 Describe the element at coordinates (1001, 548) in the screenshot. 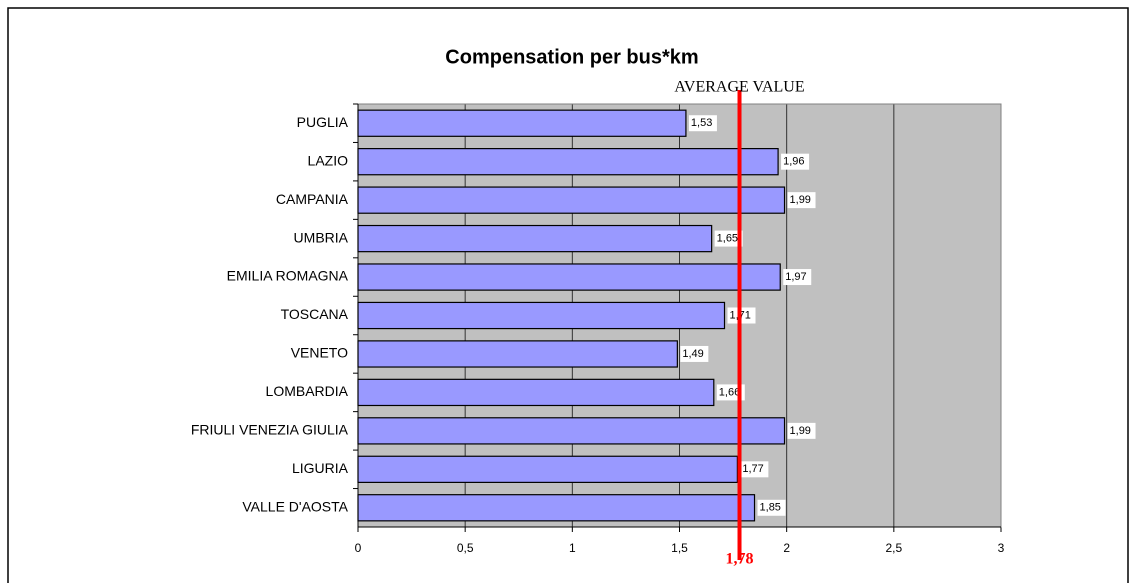

I see `x-tick-label: 3` at that location.